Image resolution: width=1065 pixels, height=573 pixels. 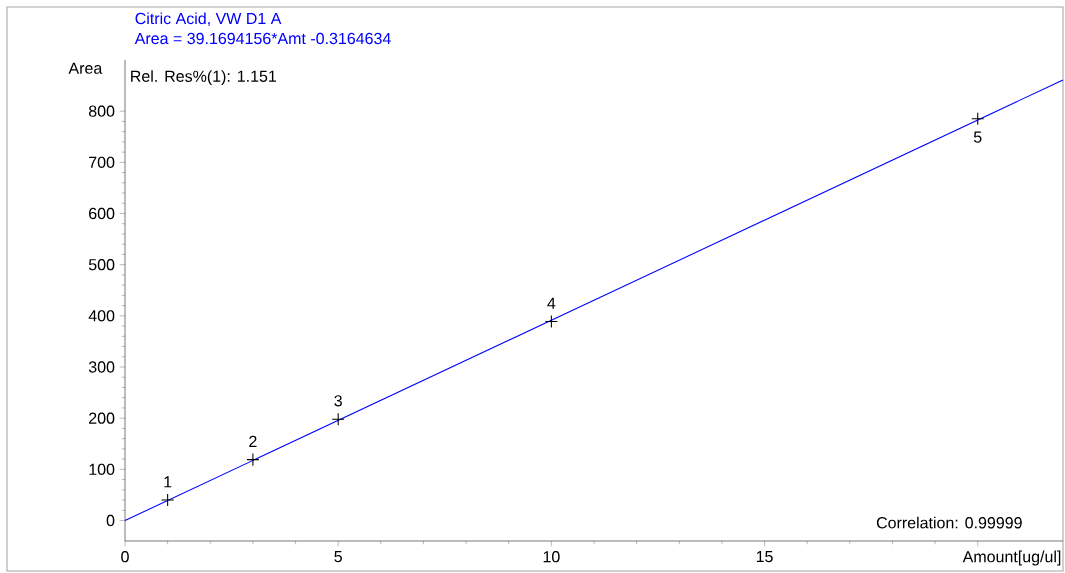 I want to click on annotation: 3, so click(x=338, y=401).